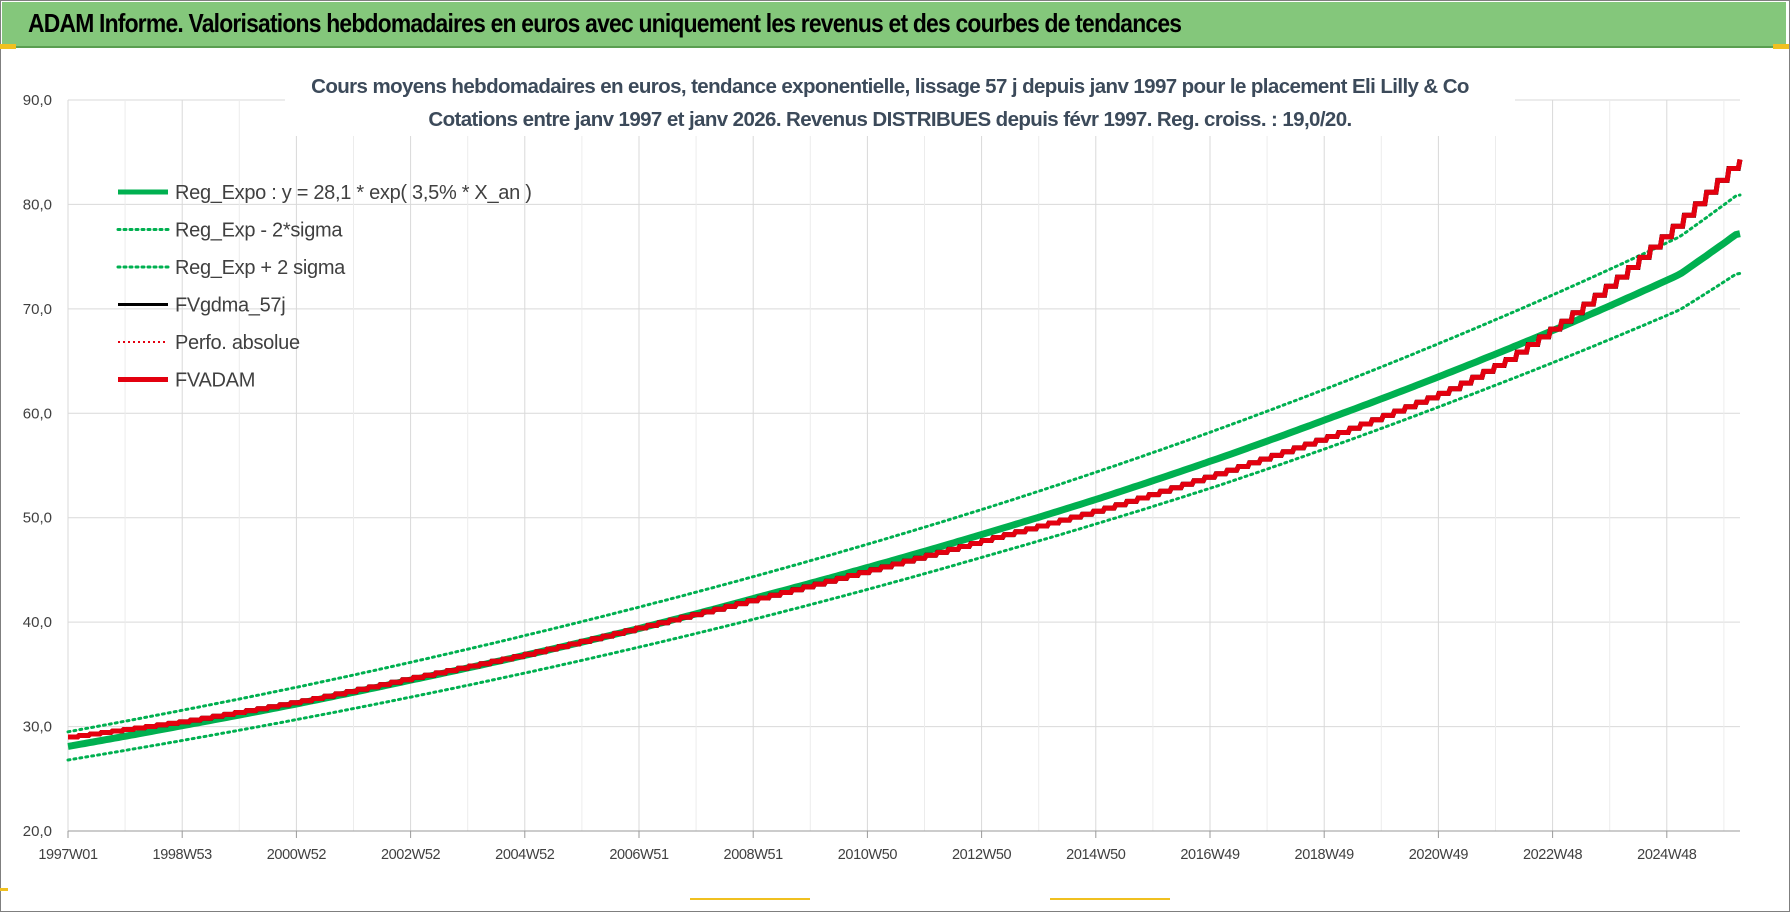 The image size is (1790, 912). What do you see at coordinates (37, 204) in the screenshot?
I see `y-tick-label: 80,0` at bounding box center [37, 204].